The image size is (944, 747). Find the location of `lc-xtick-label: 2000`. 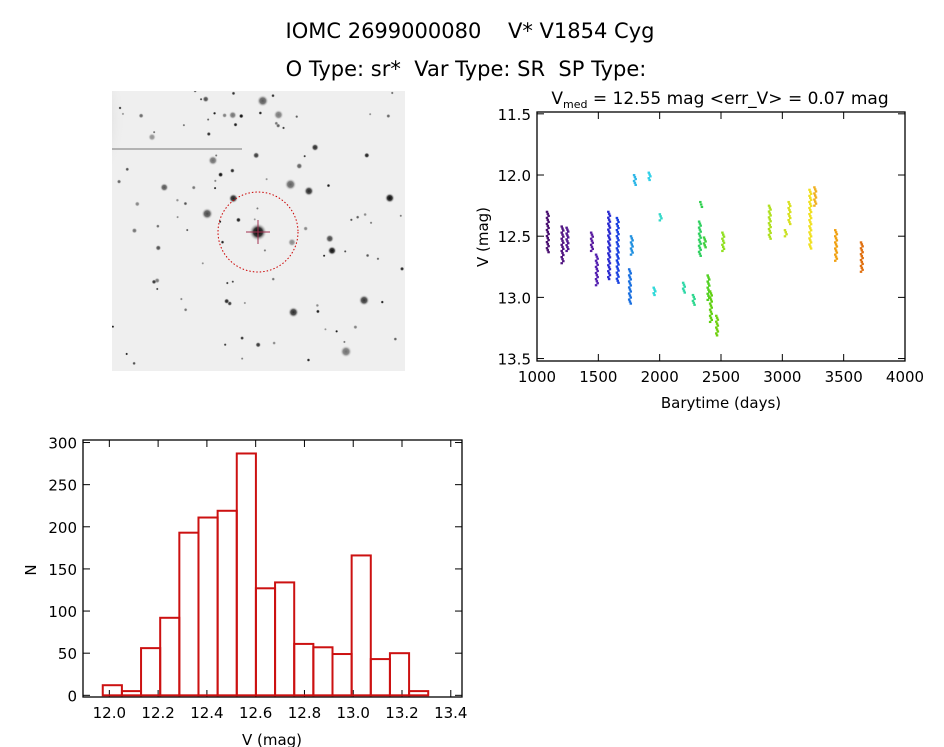

lc-xtick-label: 2000 is located at coordinates (660, 377).